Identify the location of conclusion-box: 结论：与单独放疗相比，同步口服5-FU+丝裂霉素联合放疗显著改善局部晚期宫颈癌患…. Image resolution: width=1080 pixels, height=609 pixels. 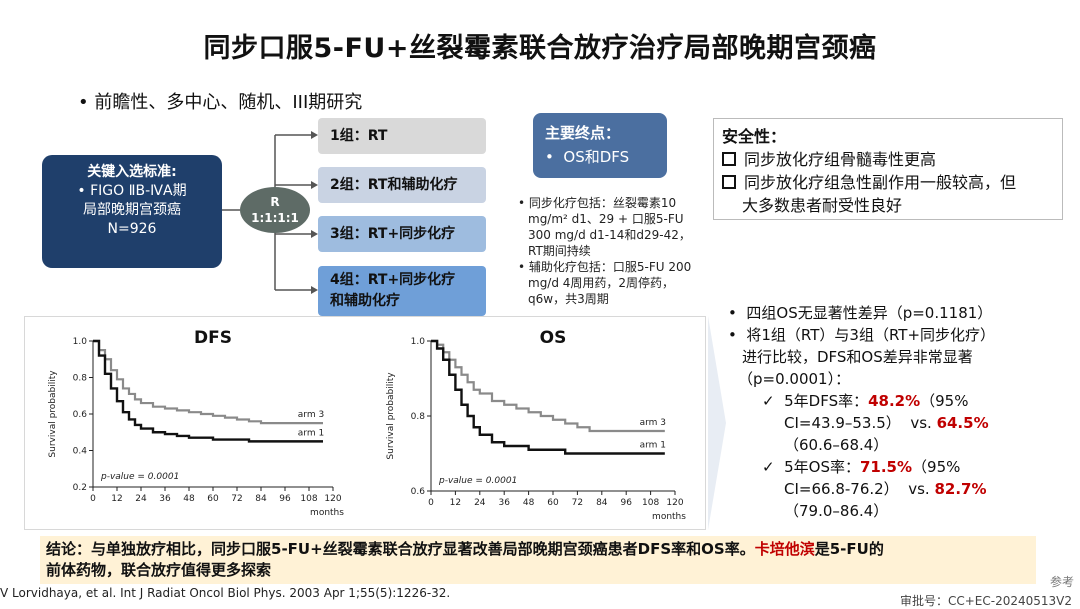
(538, 560).